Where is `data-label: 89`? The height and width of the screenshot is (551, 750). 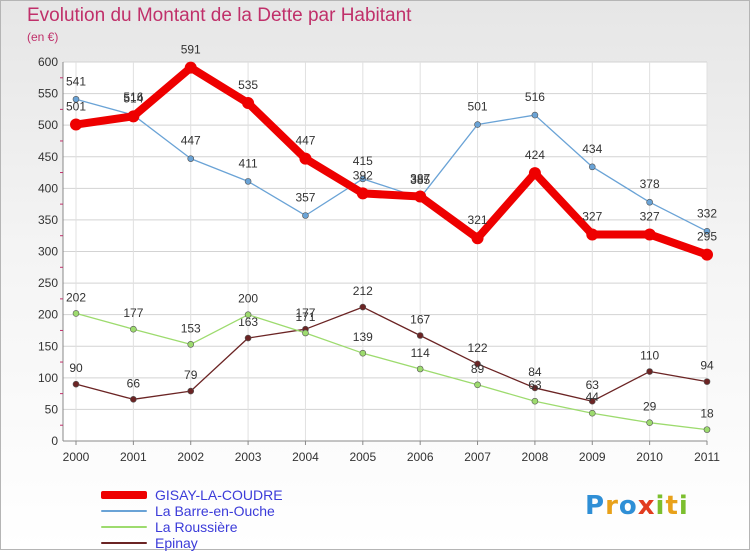
data-label: 89 is located at coordinates (478, 369).